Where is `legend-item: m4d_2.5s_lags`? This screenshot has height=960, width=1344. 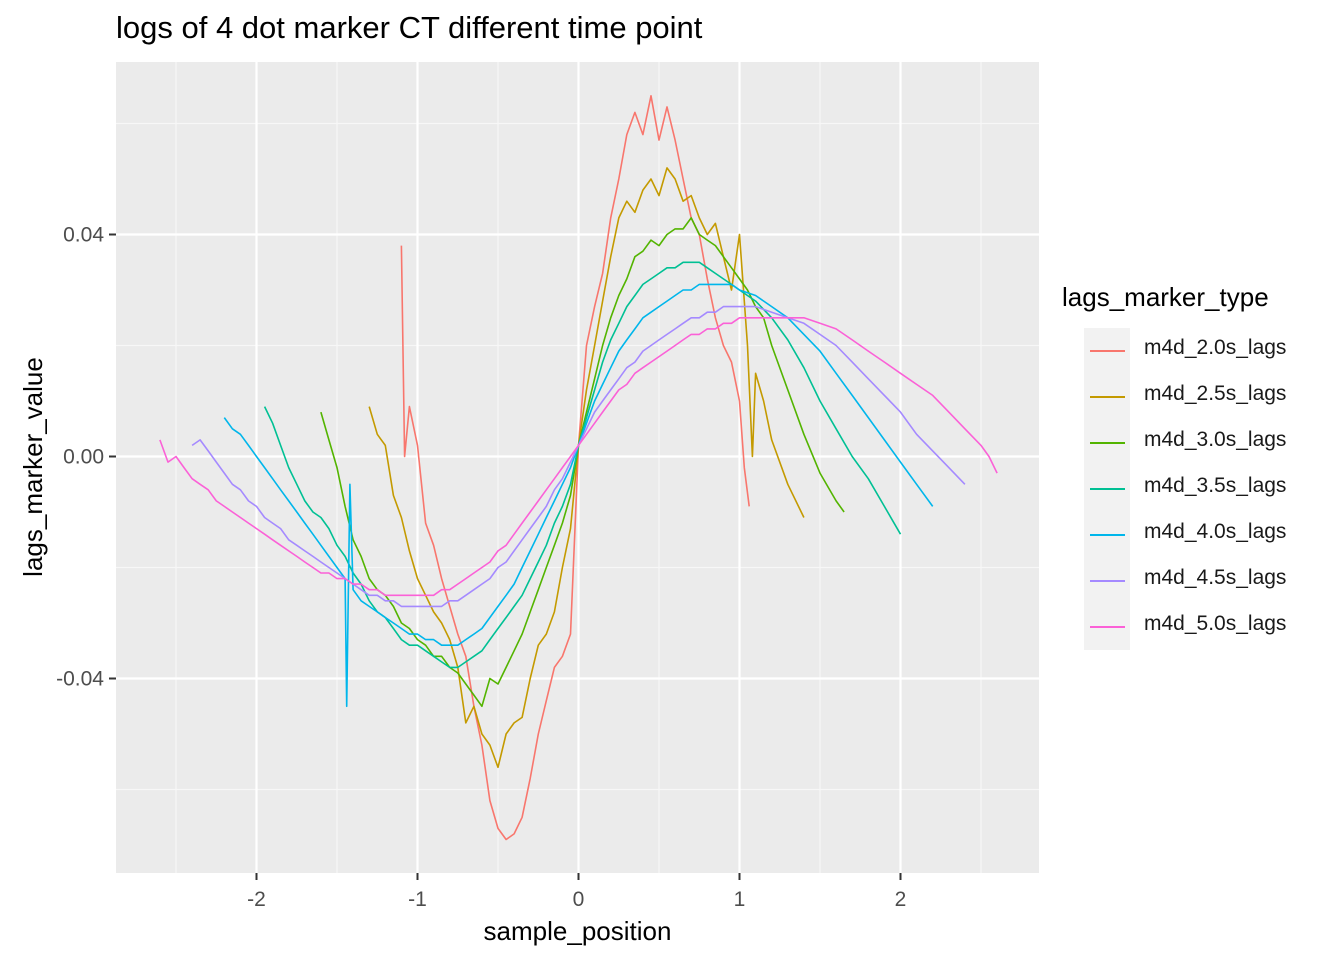
legend-item: m4d_2.5s_lags is located at coordinates (1192, 397).